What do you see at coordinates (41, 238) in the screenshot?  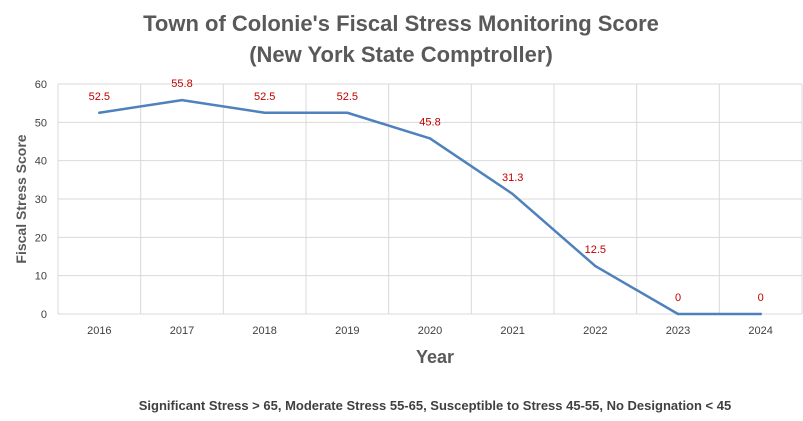 I see `y-tick-label: 20` at bounding box center [41, 238].